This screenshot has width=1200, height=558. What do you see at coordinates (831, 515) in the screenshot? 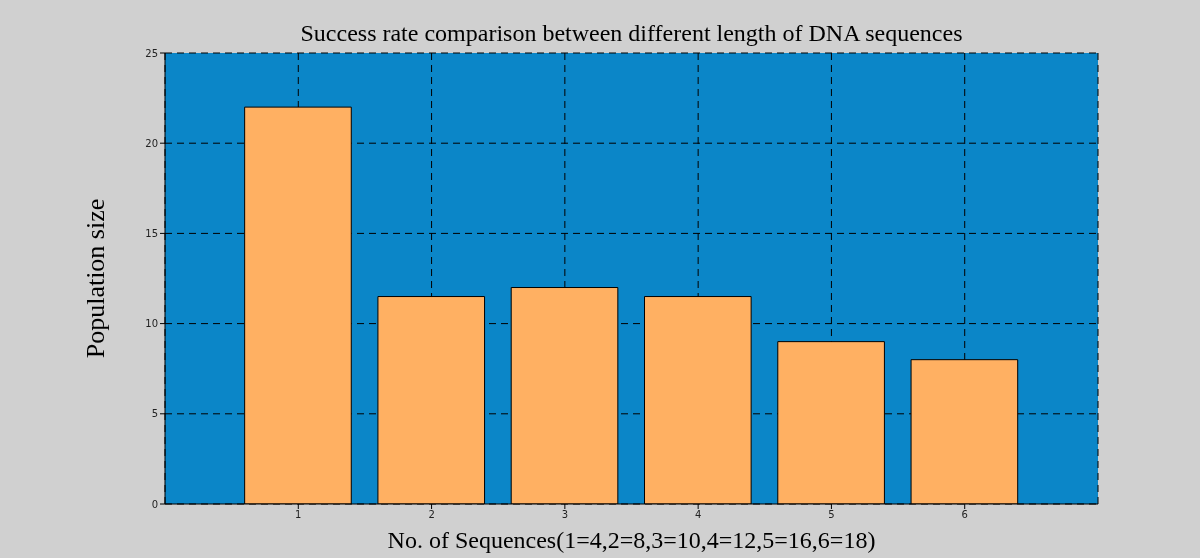
I see `x-tick-label: 5` at bounding box center [831, 515].